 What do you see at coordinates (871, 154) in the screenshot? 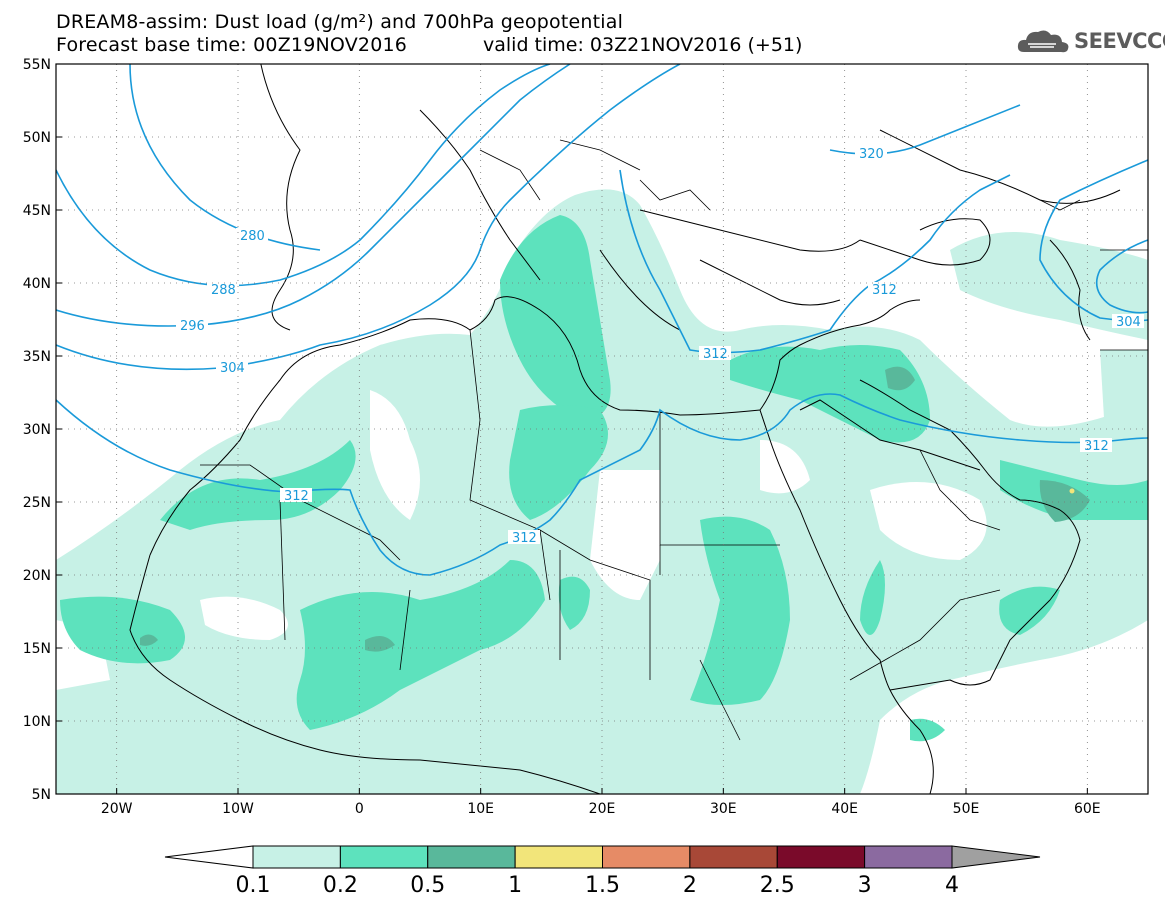
I see `contour-label-320: 320` at bounding box center [871, 154].